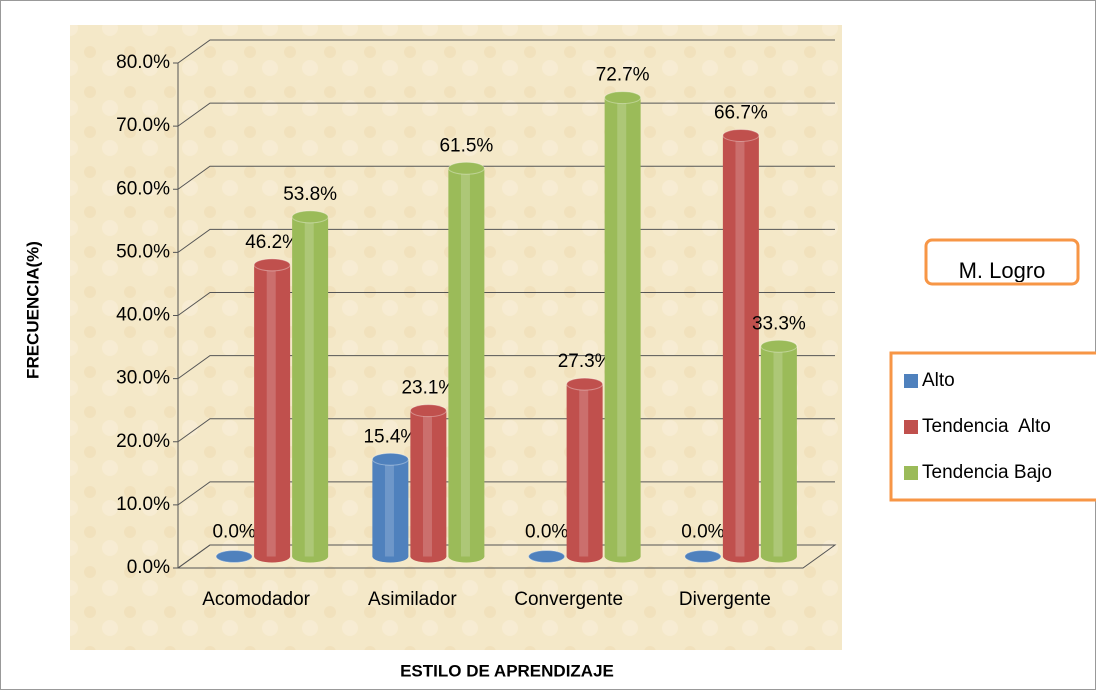  I want to click on legend-items: Alto Tendencia Alto Tendencia Bajo, so click(978, 426).